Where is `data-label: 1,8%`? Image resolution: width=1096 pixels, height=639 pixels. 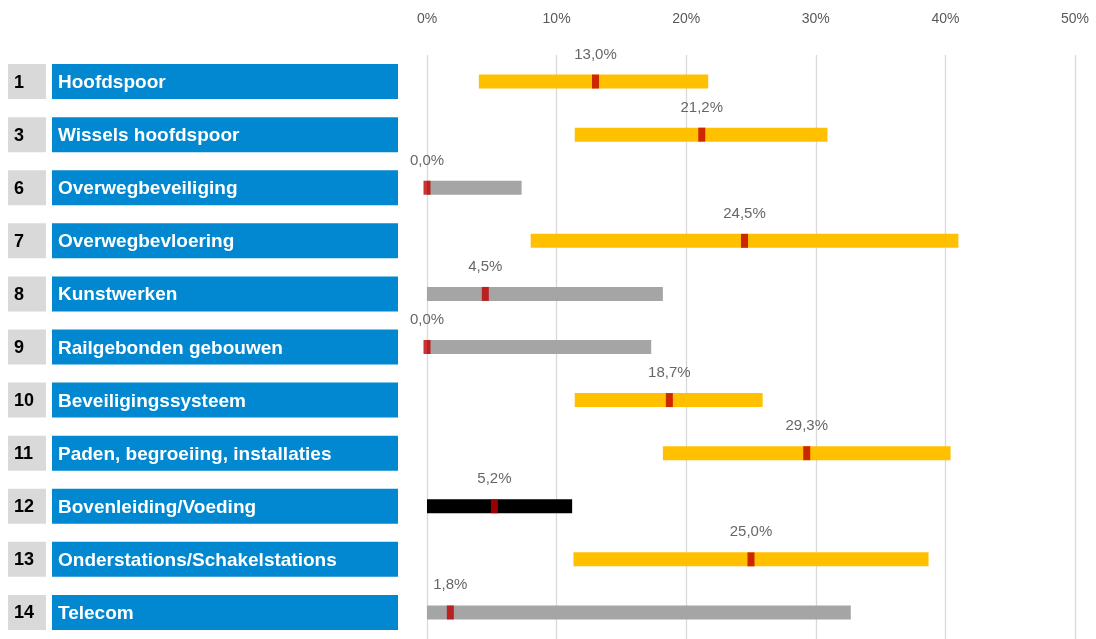
data-label: 1,8% is located at coordinates (450, 584).